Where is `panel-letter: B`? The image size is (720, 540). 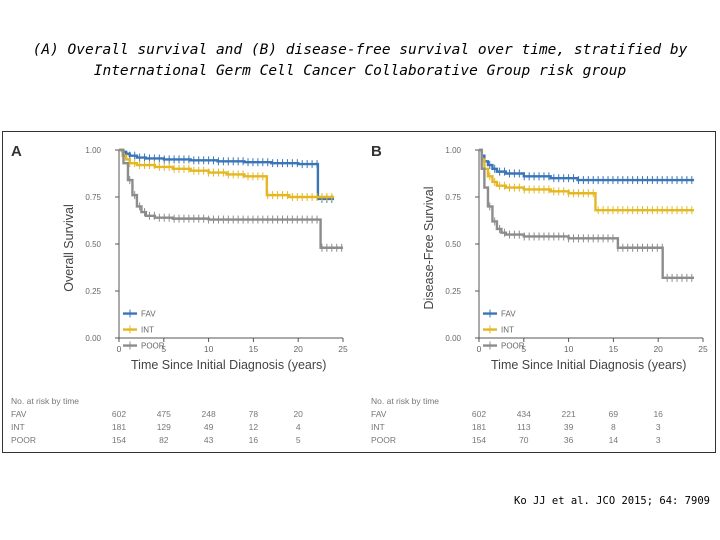 panel-letter: B is located at coordinates (376, 151).